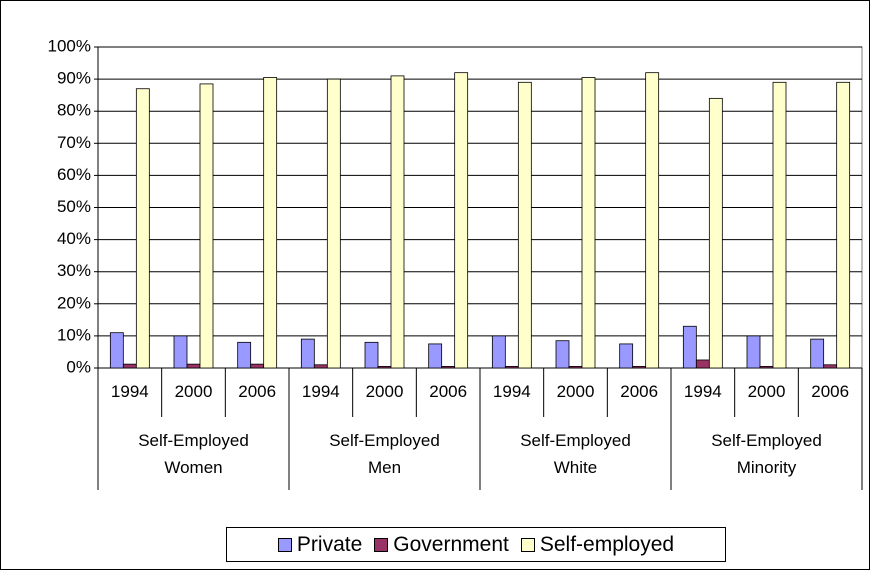 Image resolution: width=871 pixels, height=571 pixels. Describe the element at coordinates (575, 454) in the screenshot. I see `group-label: Self-Employed White` at that location.